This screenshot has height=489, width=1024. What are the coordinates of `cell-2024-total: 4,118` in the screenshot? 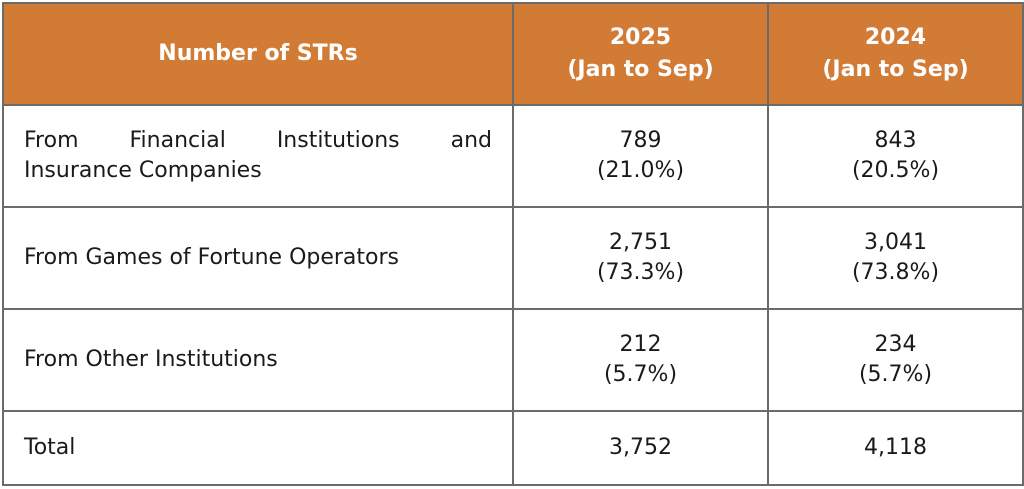 It's located at (895, 448).